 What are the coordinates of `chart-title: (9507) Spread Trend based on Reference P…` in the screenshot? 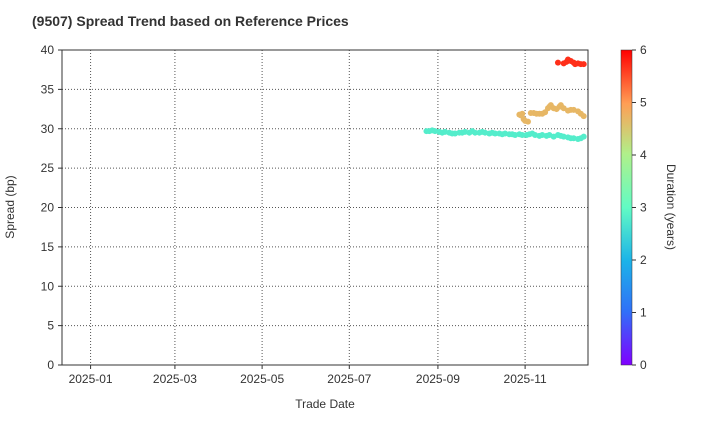 It's located at (190, 21).